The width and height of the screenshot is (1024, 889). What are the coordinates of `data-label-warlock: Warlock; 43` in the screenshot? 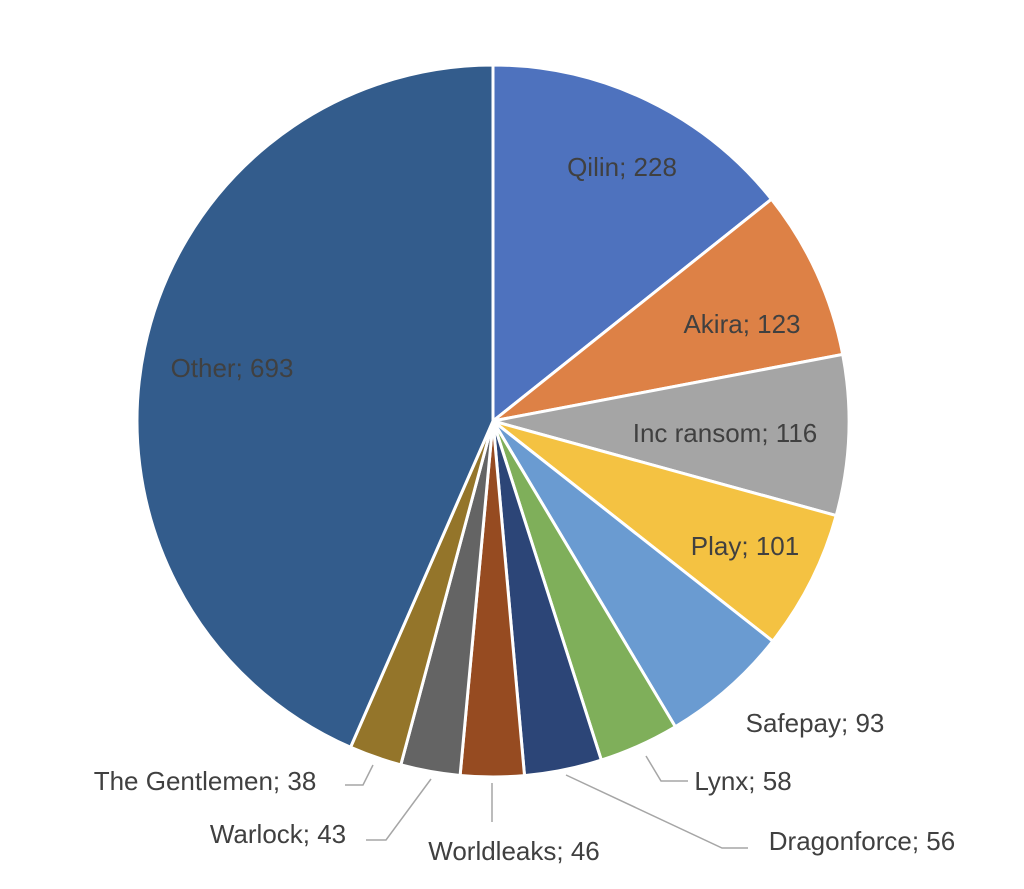 It's located at (278, 834).